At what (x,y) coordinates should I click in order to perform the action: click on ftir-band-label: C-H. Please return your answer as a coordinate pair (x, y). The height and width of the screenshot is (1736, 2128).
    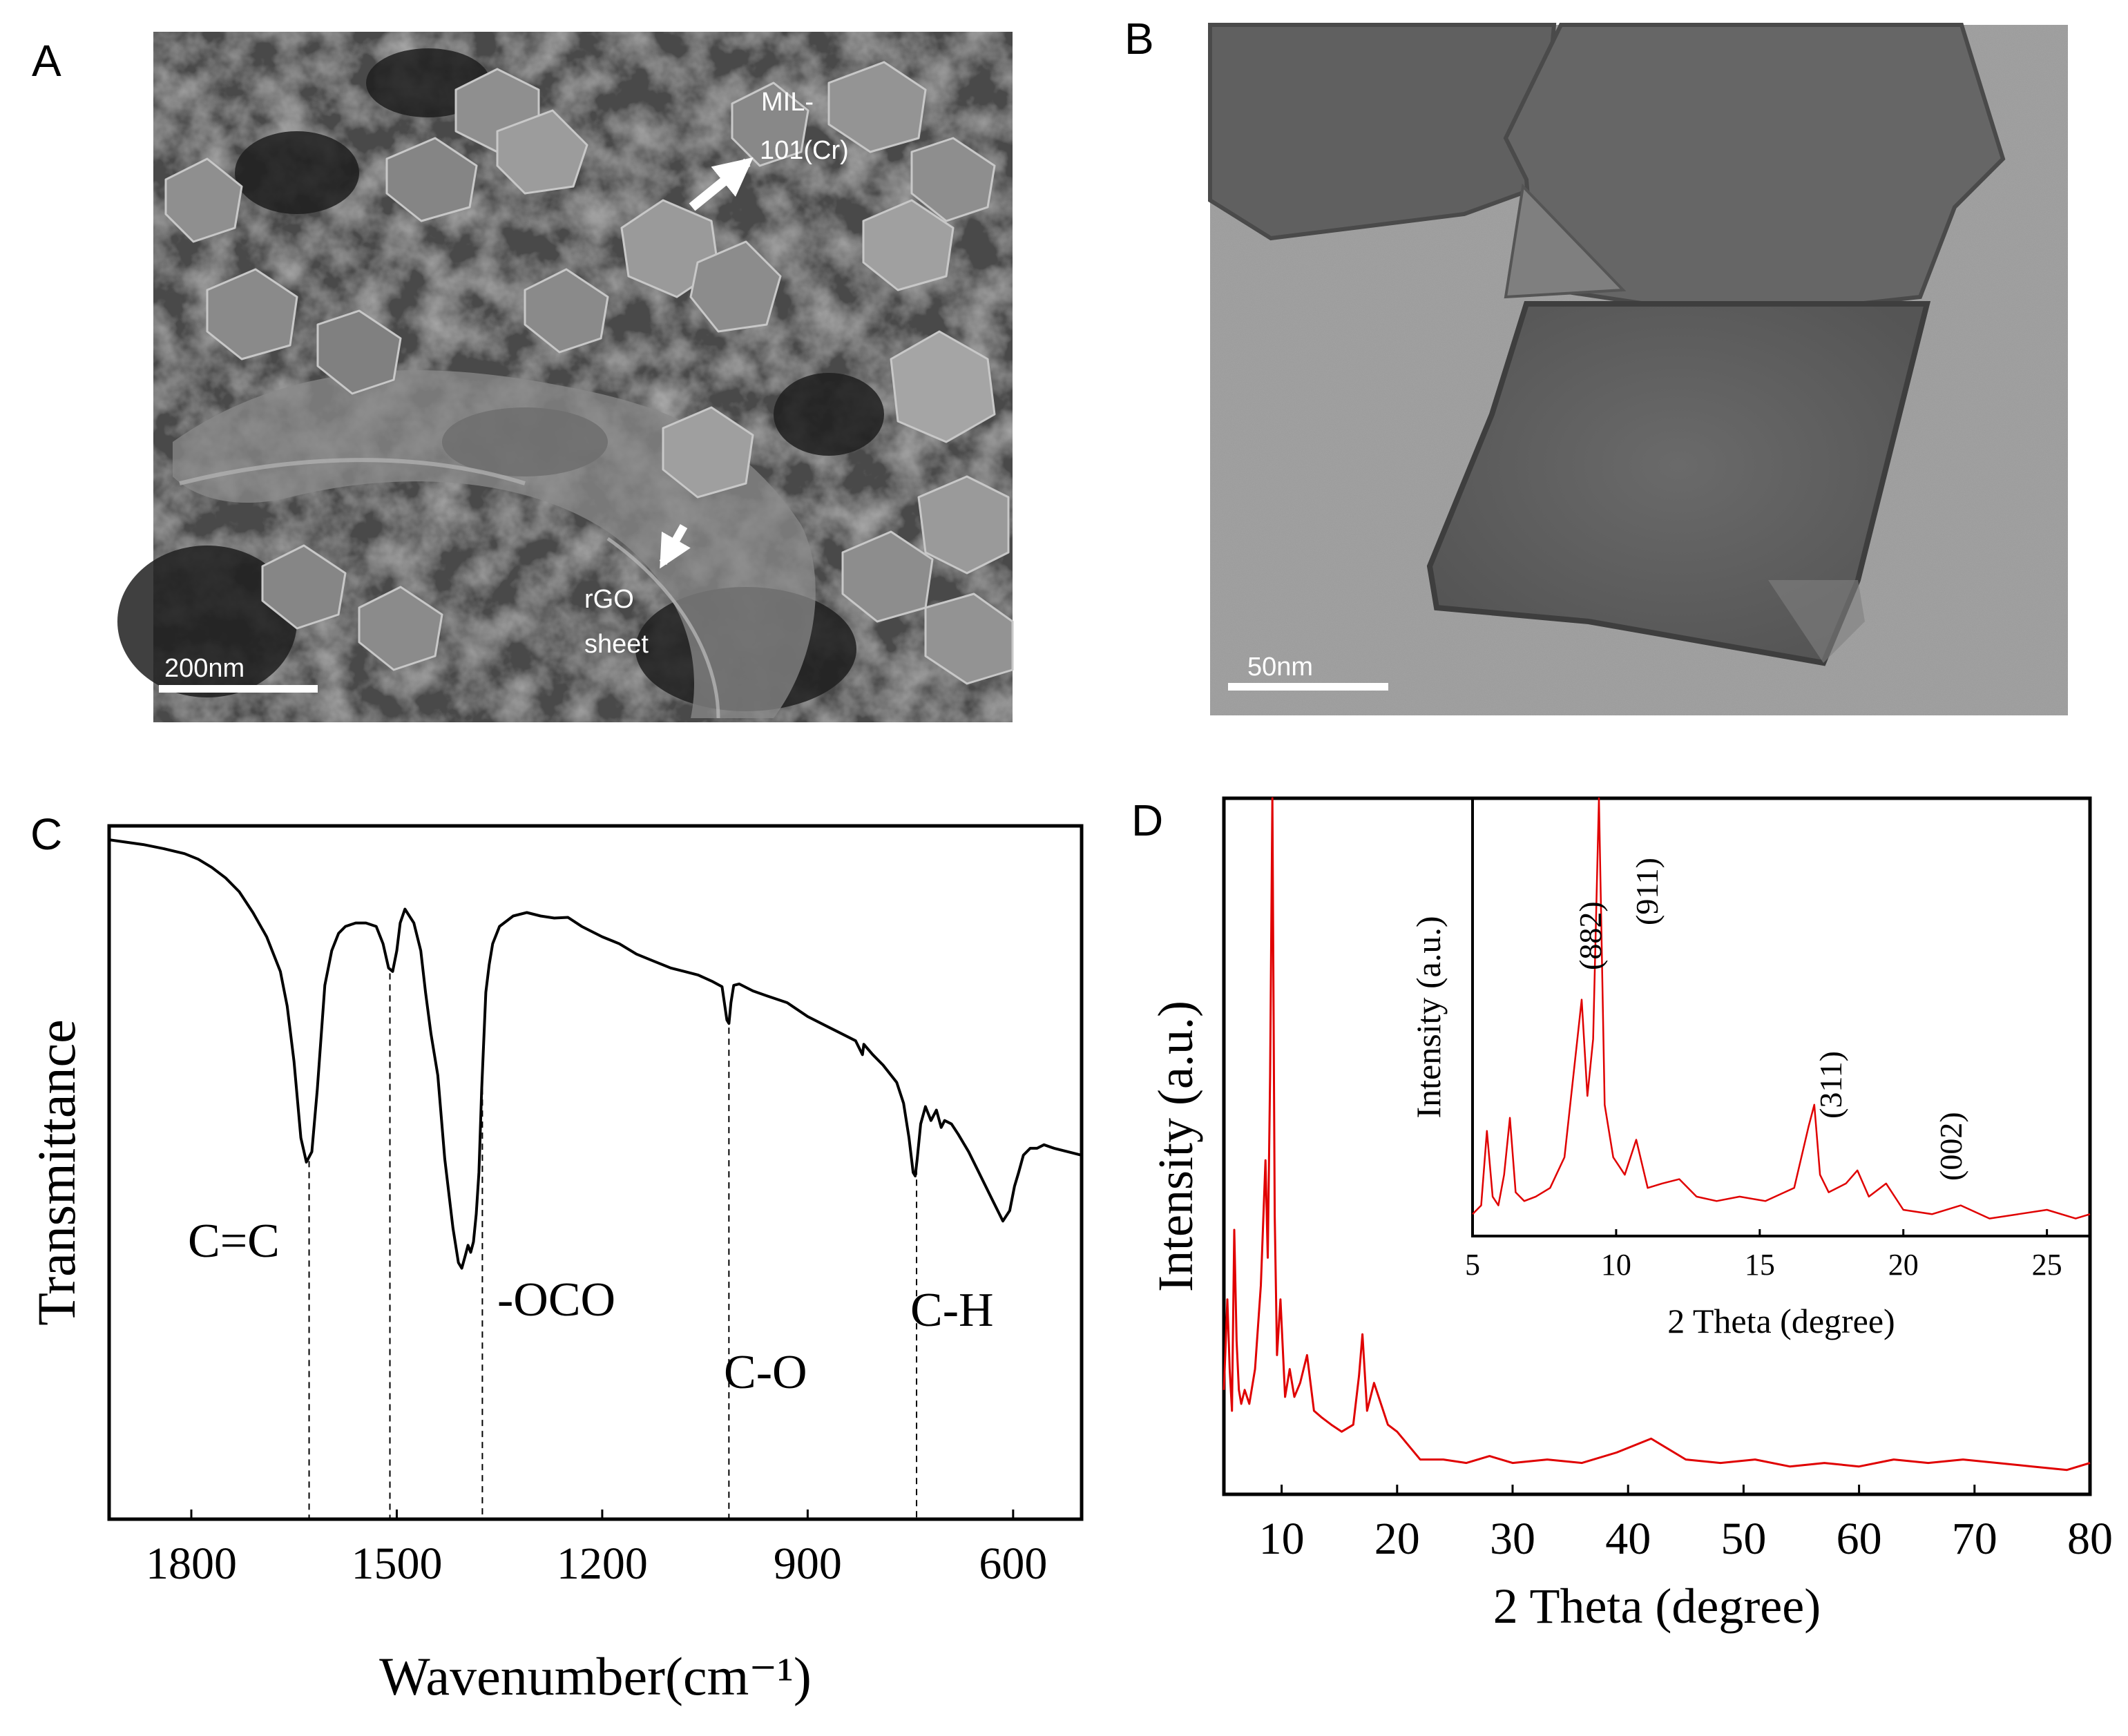
    Looking at the image, I should click on (952, 1310).